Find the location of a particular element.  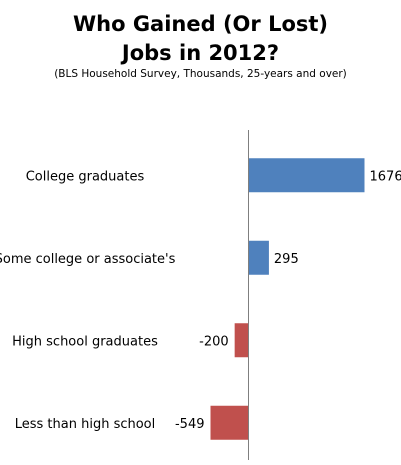

value-label-0: 1676 is located at coordinates (385, 176).